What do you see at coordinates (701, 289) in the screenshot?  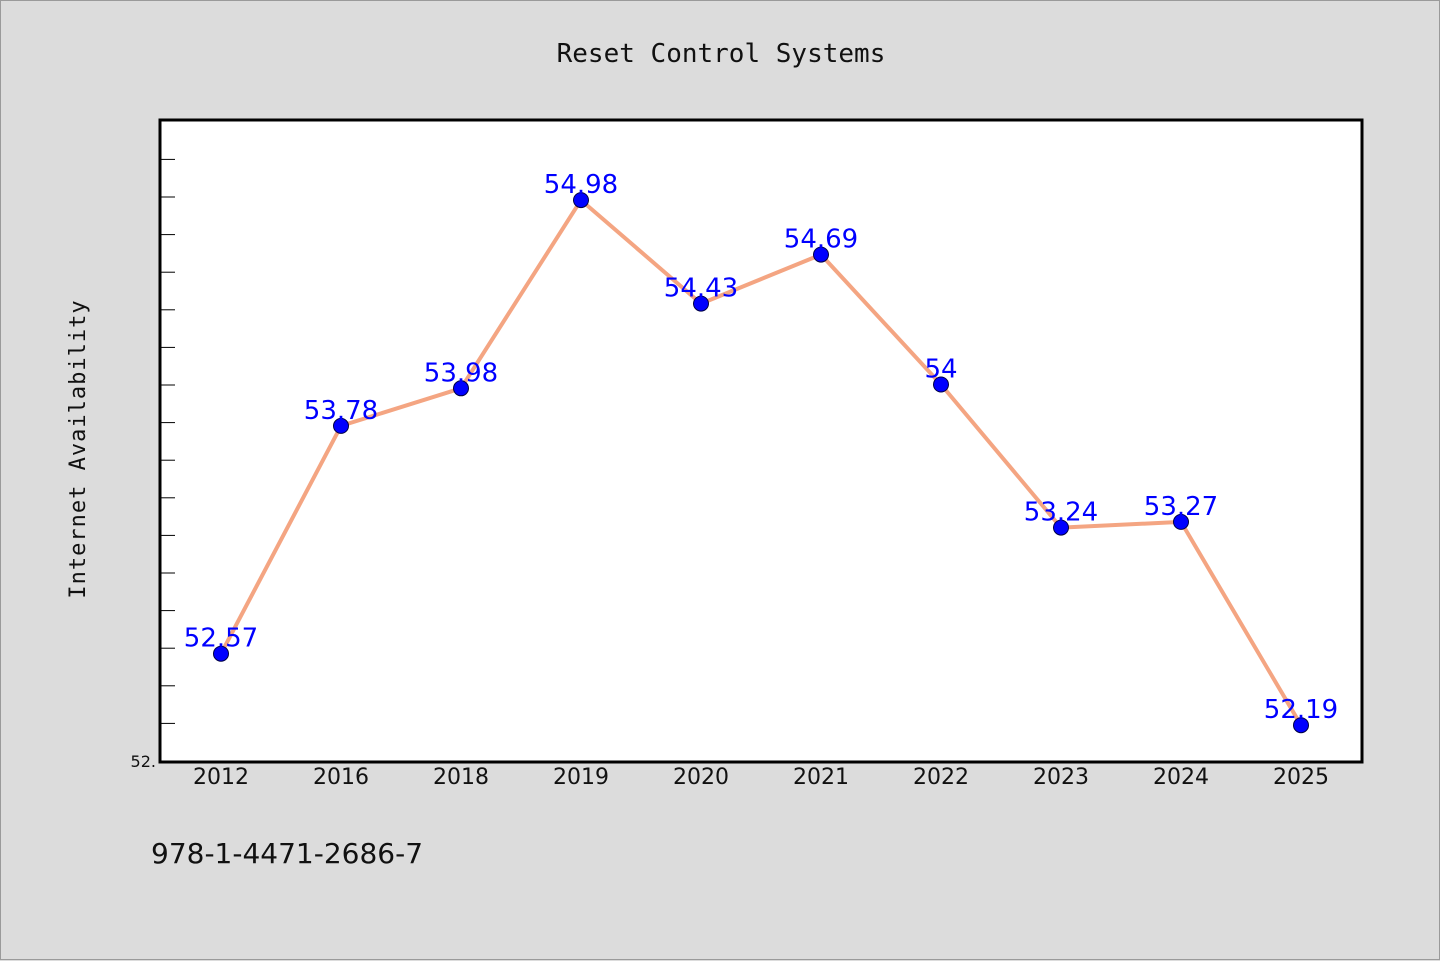 I see `data-label: 54.43` at bounding box center [701, 289].